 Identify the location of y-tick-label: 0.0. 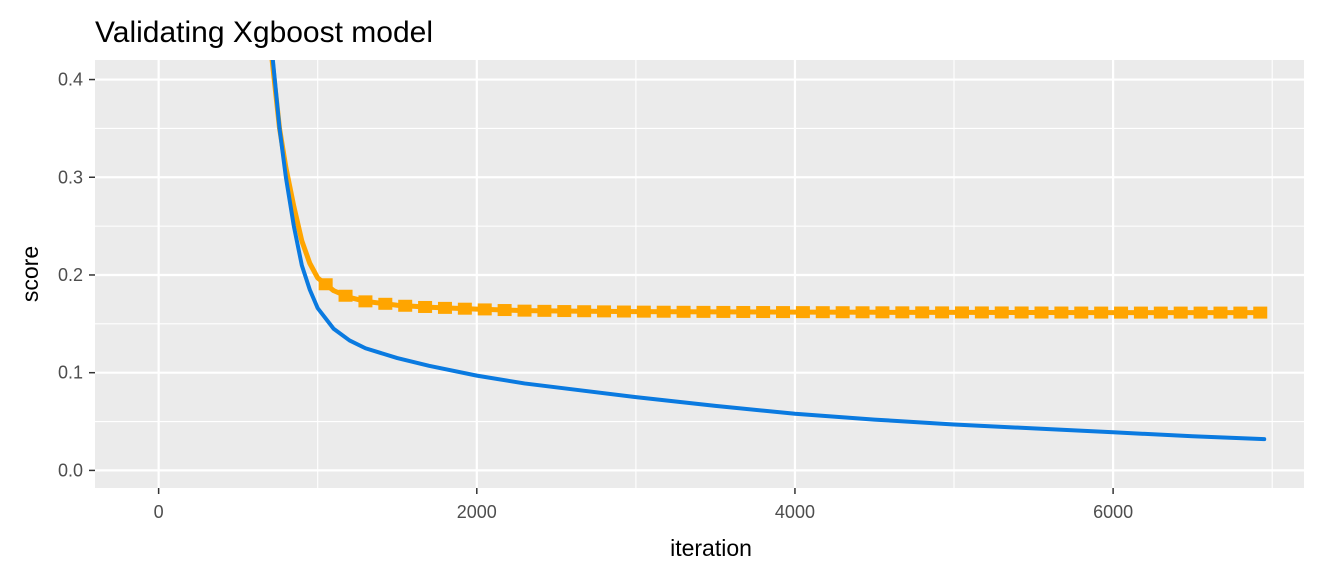
(70, 470).